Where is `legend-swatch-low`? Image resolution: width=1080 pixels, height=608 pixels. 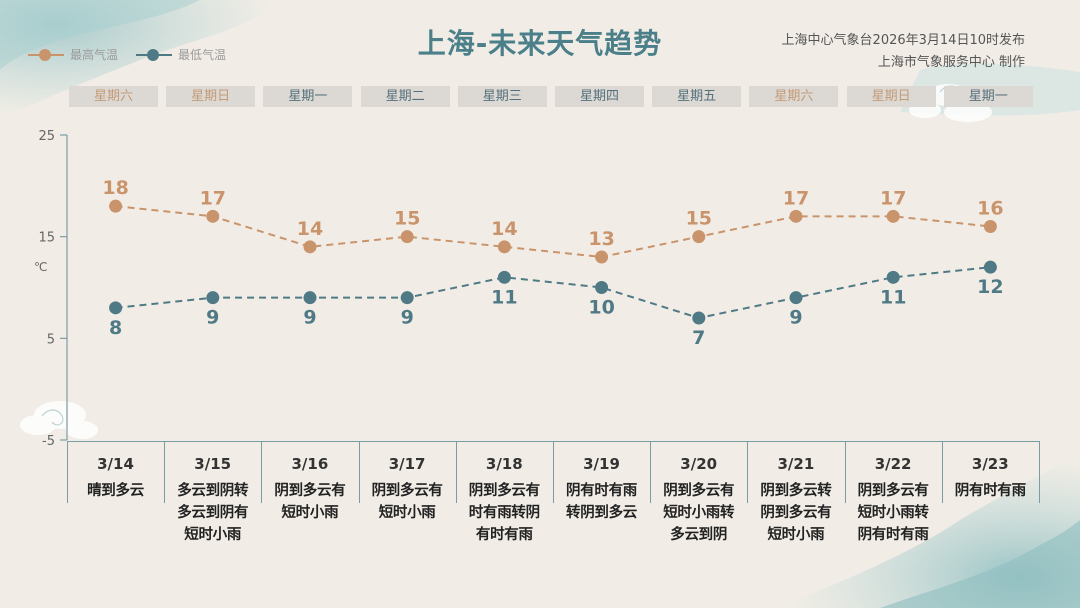 legend-swatch-low is located at coordinates (154, 55).